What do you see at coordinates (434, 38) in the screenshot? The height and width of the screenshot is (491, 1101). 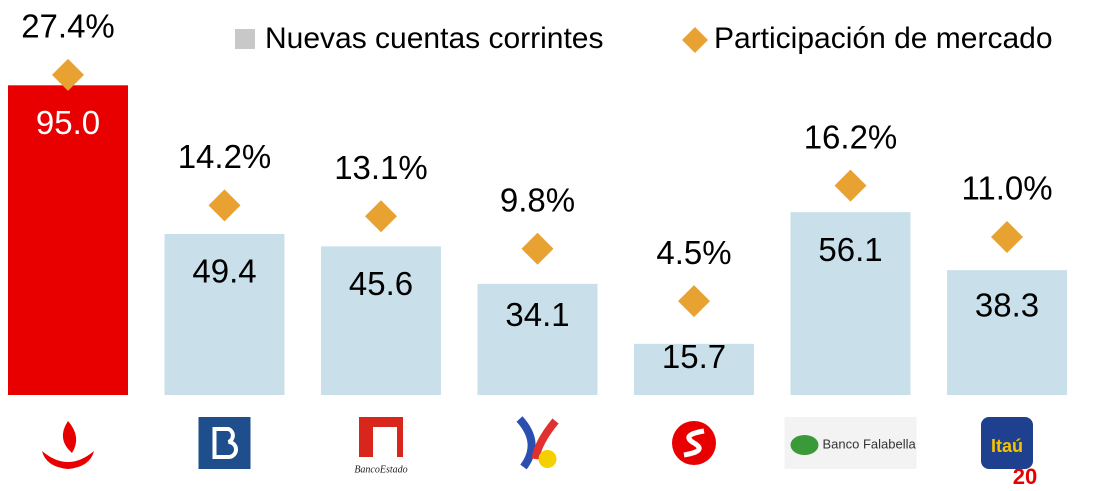 I see `legend-label: Nuevas cuentas corrintes` at bounding box center [434, 38].